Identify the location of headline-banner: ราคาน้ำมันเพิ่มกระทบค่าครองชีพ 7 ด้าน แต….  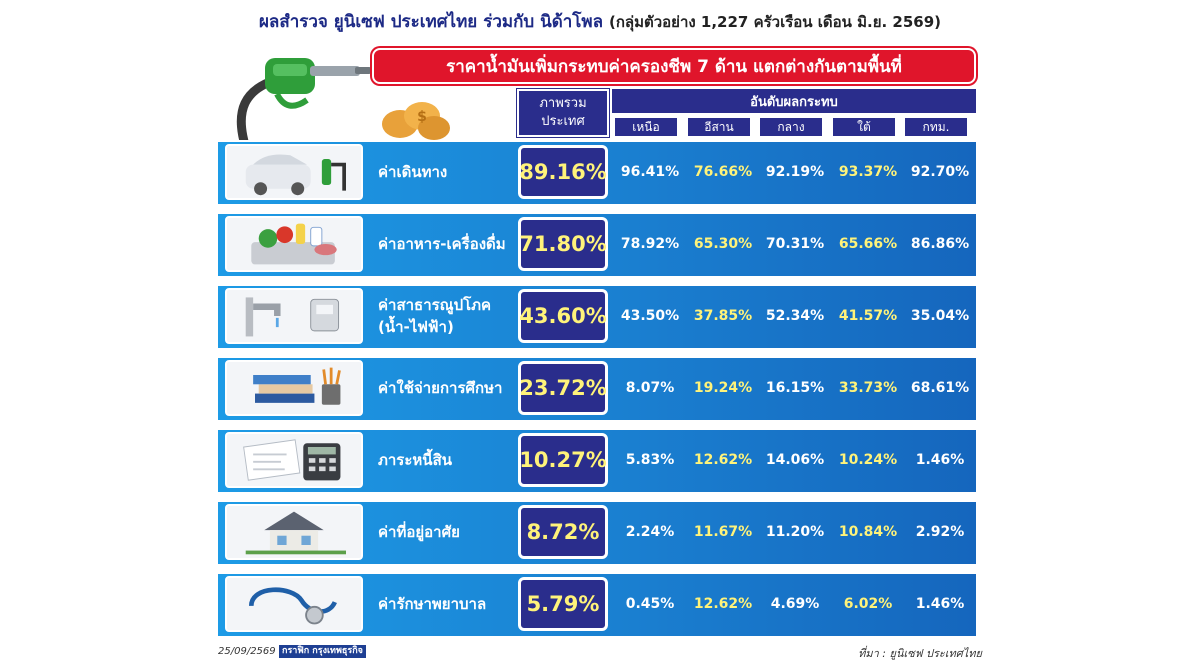
(674, 66).